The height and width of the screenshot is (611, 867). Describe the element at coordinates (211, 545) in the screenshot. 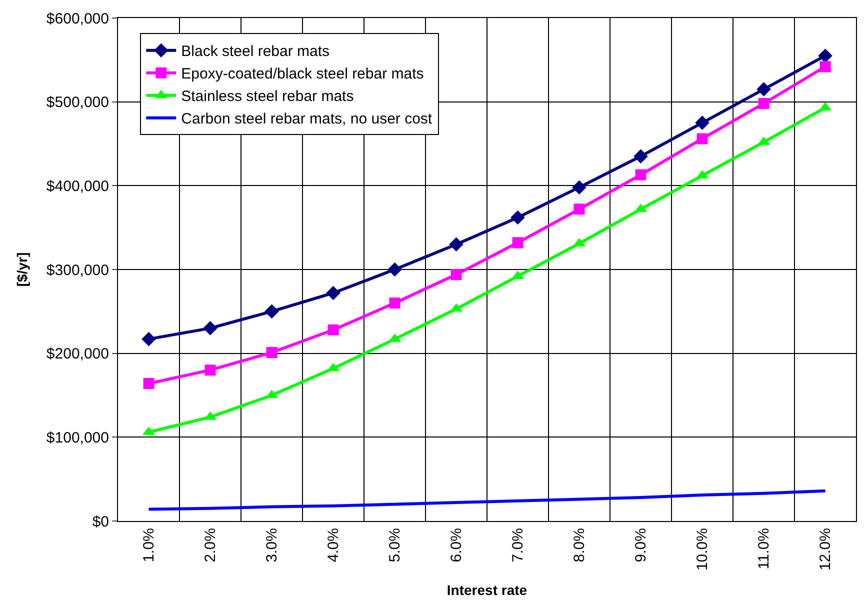

I see `x-tick-label: 2.0%` at that location.